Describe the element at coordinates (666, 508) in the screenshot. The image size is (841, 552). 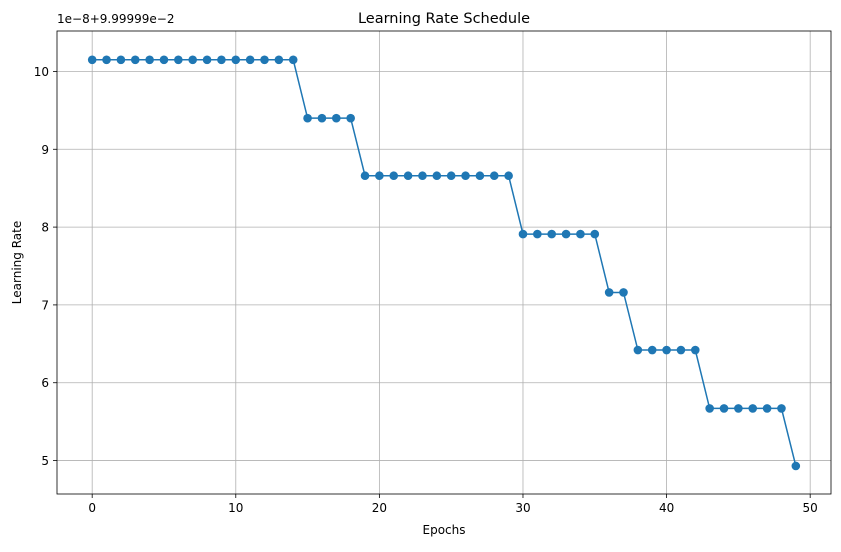
I see `x-tick-label-4: 40` at that location.